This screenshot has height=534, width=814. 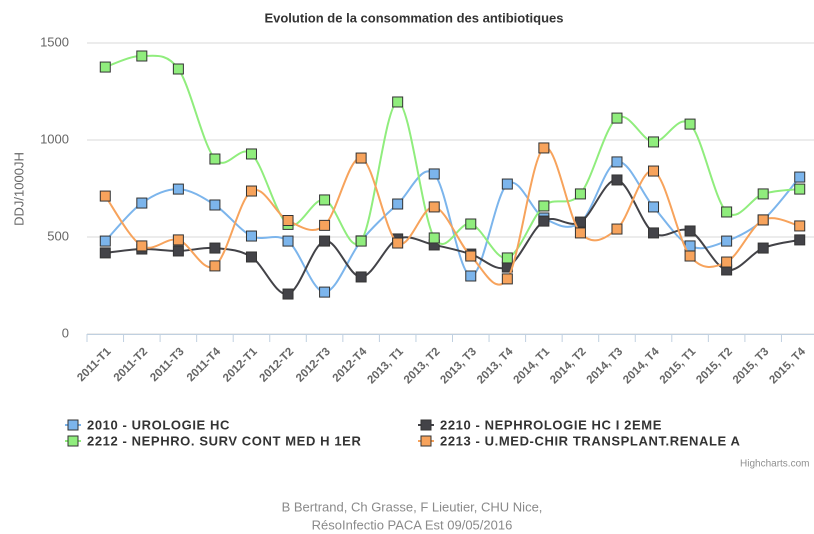 What do you see at coordinates (458, 366) in the screenshot?
I see `x-tick-label: 2013, T3` at bounding box center [458, 366].